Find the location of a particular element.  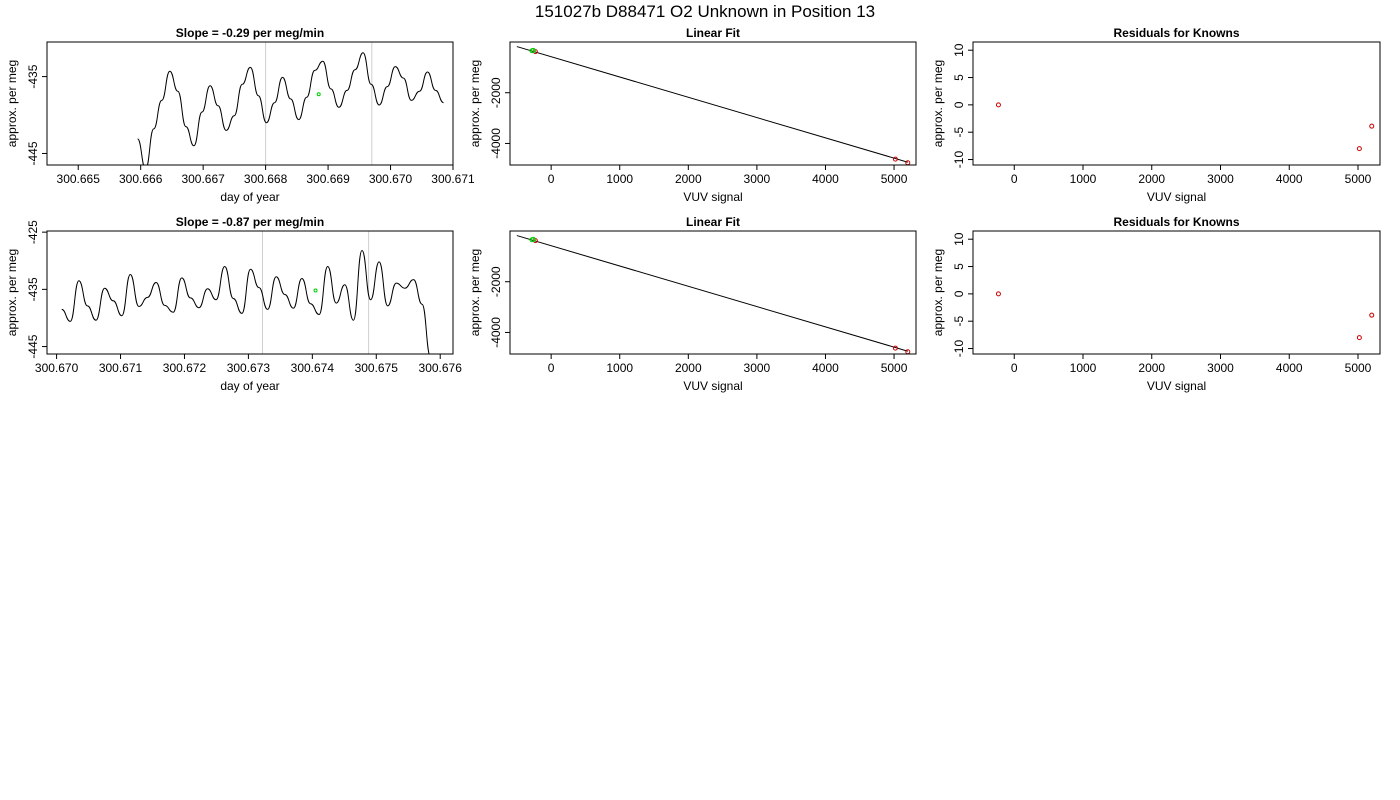

y-tick-label: -10 is located at coordinates (959, 349).